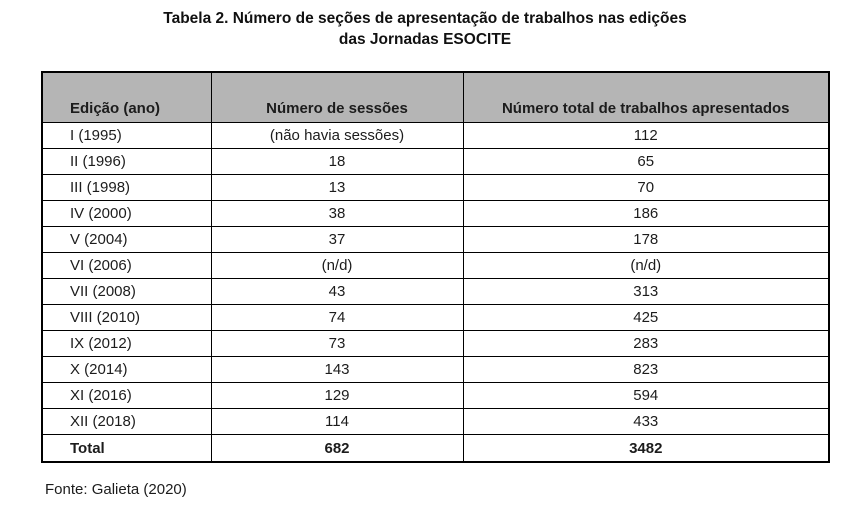  What do you see at coordinates (646, 369) in the screenshot?
I see `cell-works: 823` at bounding box center [646, 369].